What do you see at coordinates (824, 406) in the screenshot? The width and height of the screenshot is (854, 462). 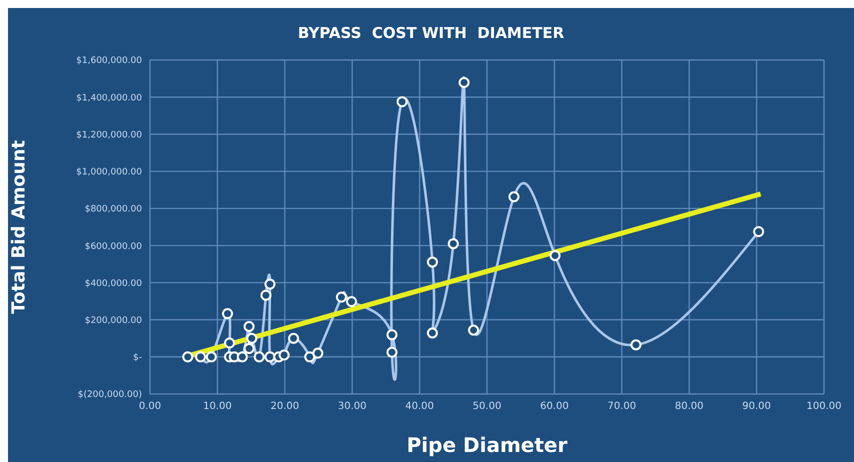 I see `x-tick-label: 100.00` at bounding box center [824, 406].